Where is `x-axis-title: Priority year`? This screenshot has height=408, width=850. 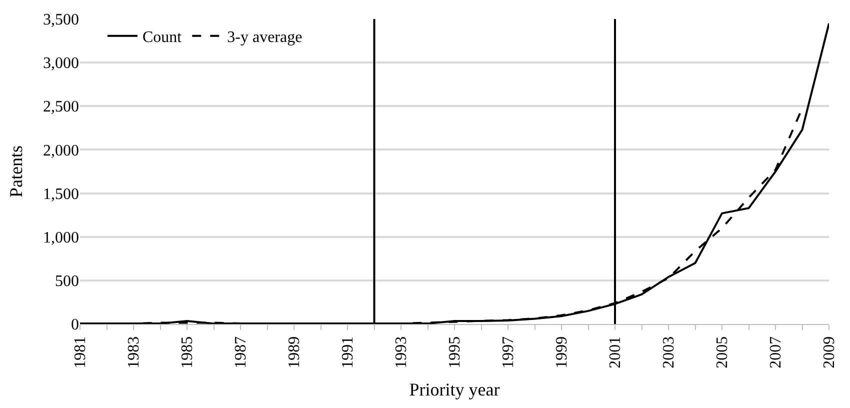
x-axis-title: Priority year is located at coordinates (454, 390).